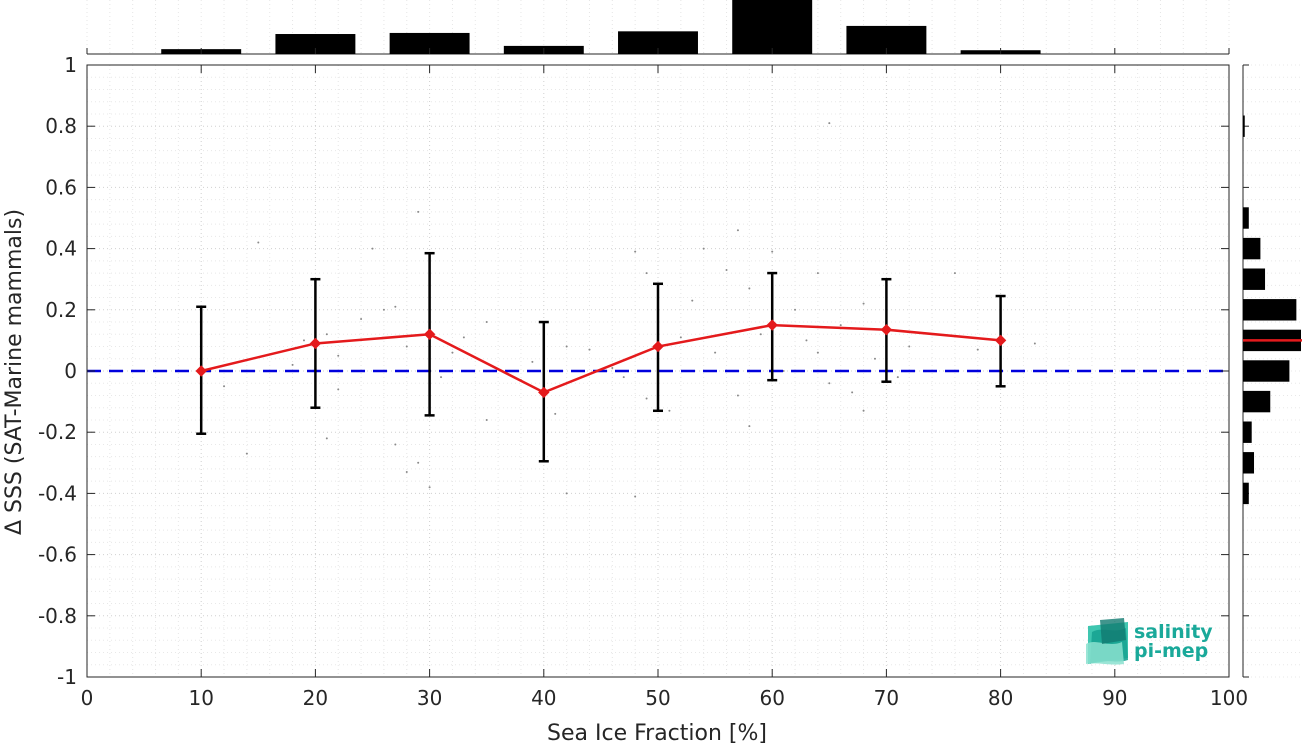 This screenshot has width=1302, height=745. I want to click on x-tick-label: 40, so click(543, 698).